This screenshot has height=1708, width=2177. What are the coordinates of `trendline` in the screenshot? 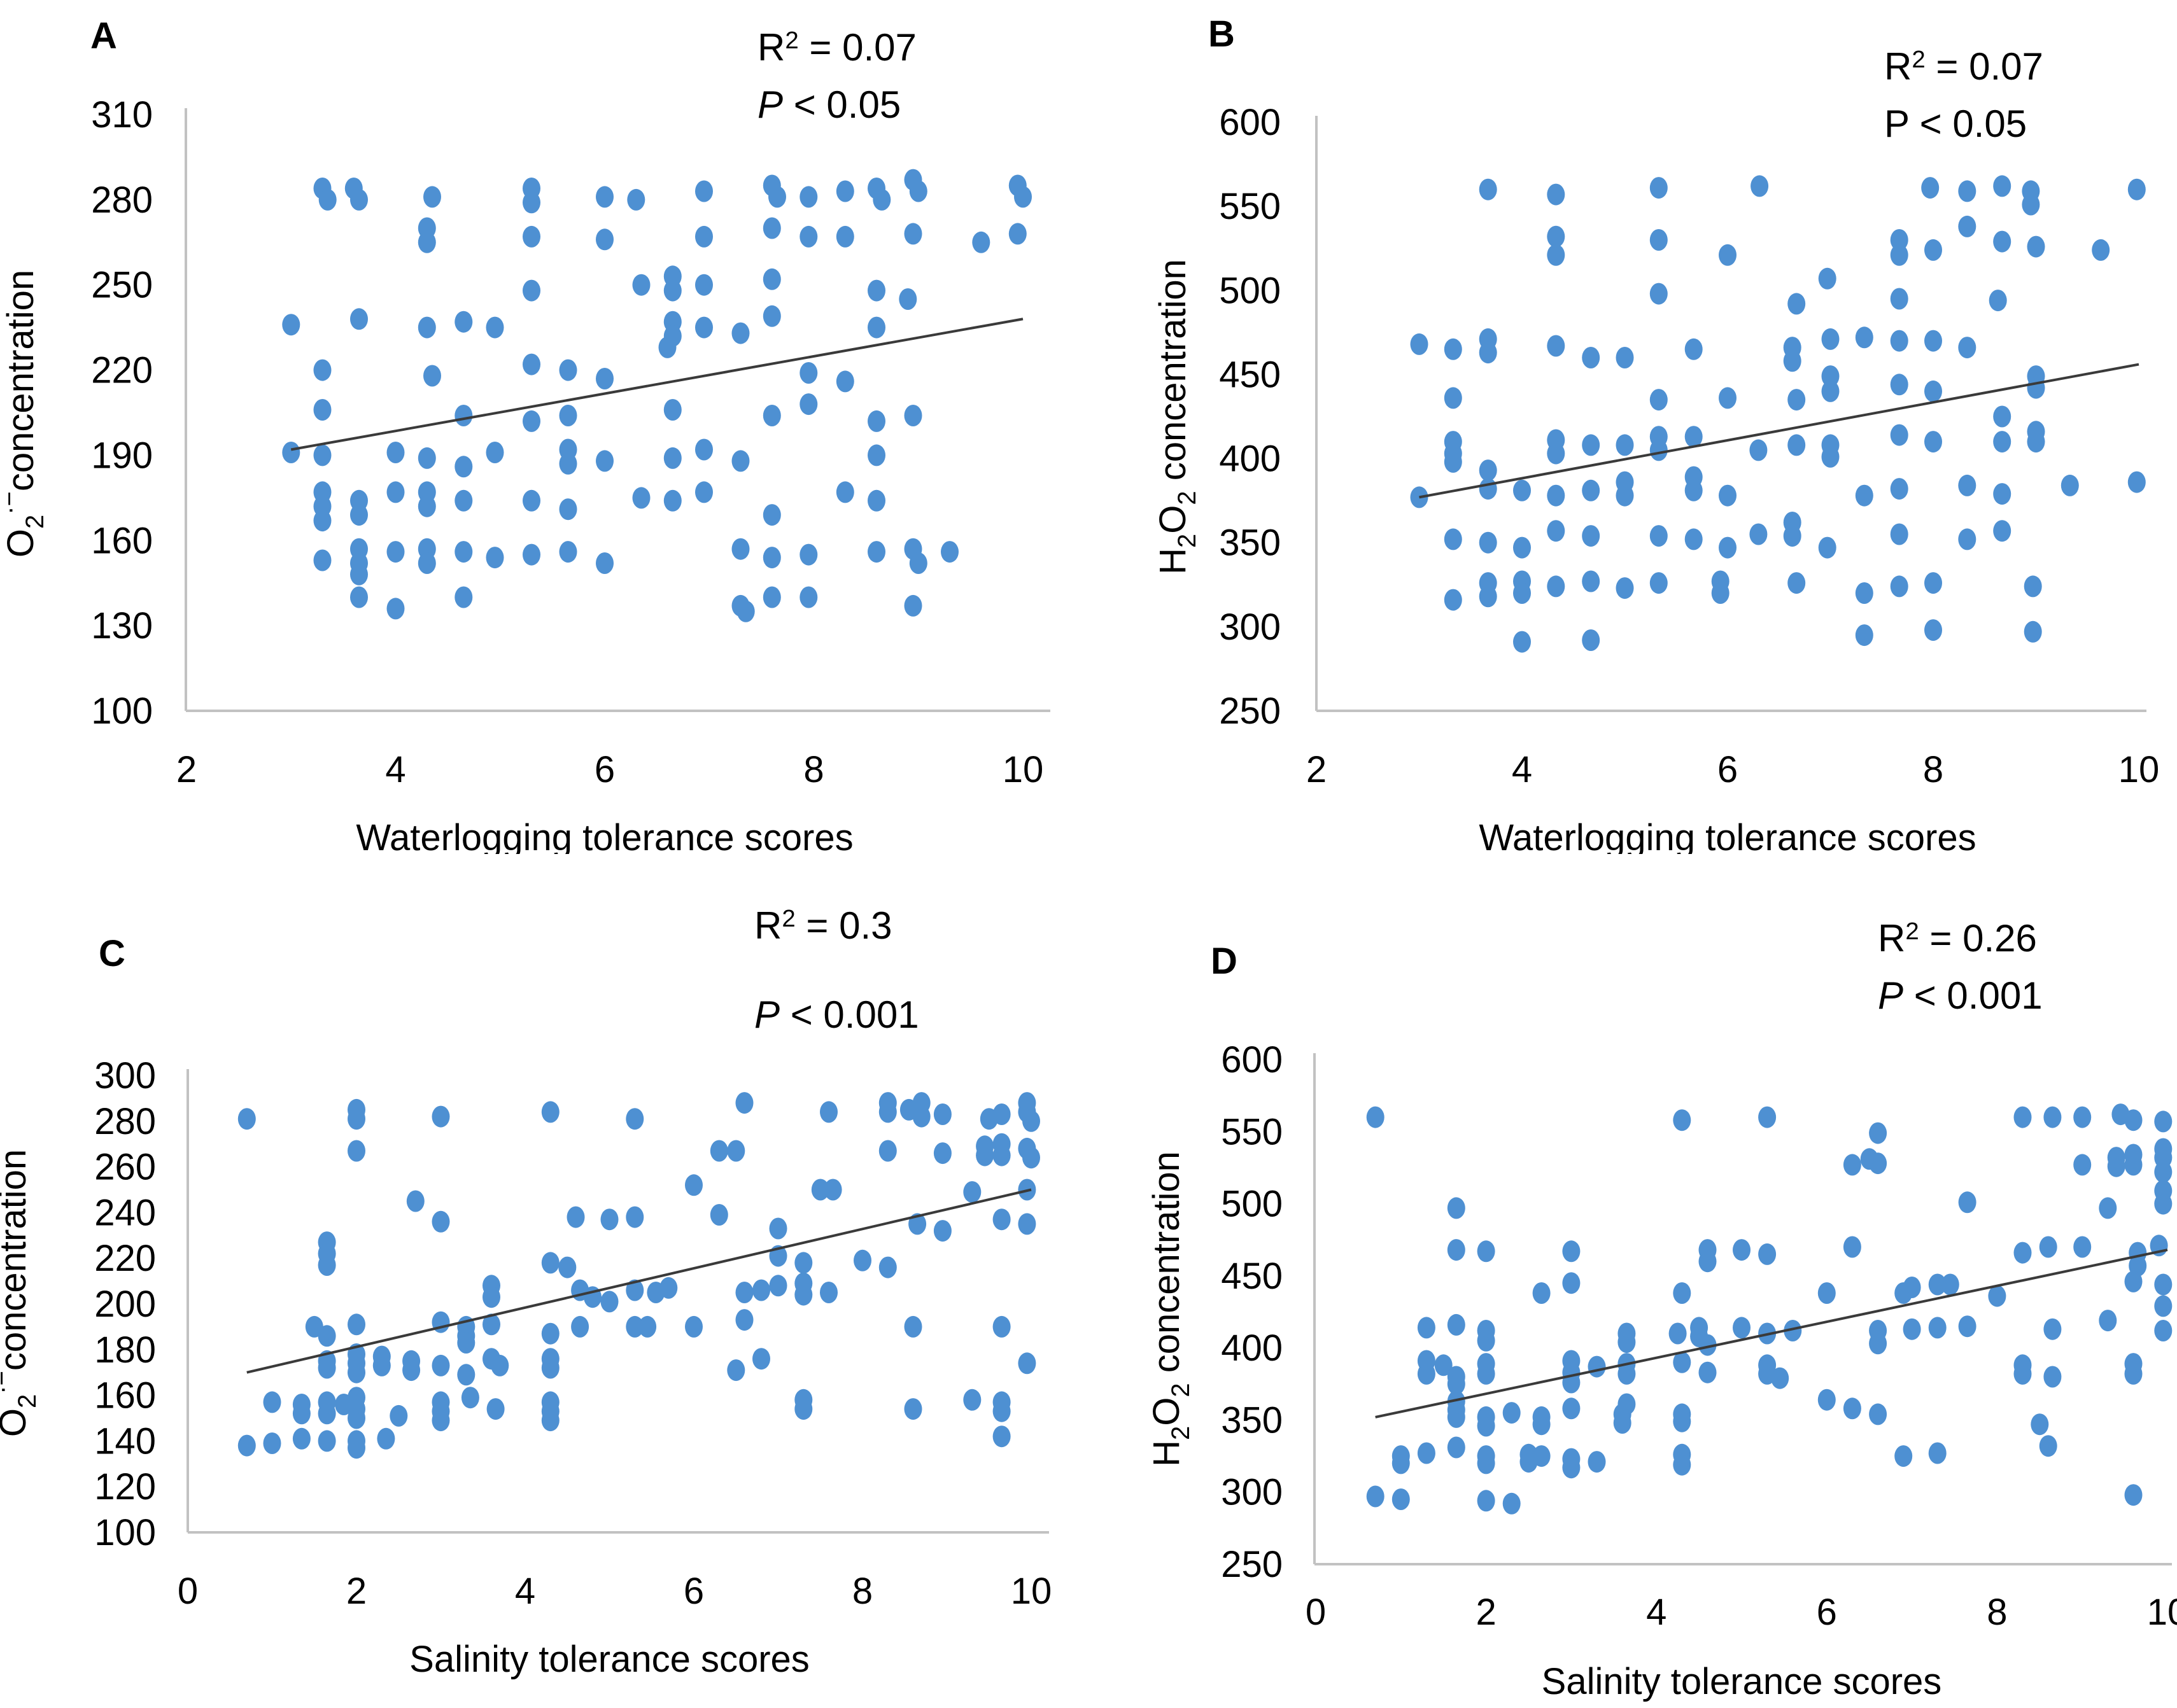 It's located at (1771, 1333).